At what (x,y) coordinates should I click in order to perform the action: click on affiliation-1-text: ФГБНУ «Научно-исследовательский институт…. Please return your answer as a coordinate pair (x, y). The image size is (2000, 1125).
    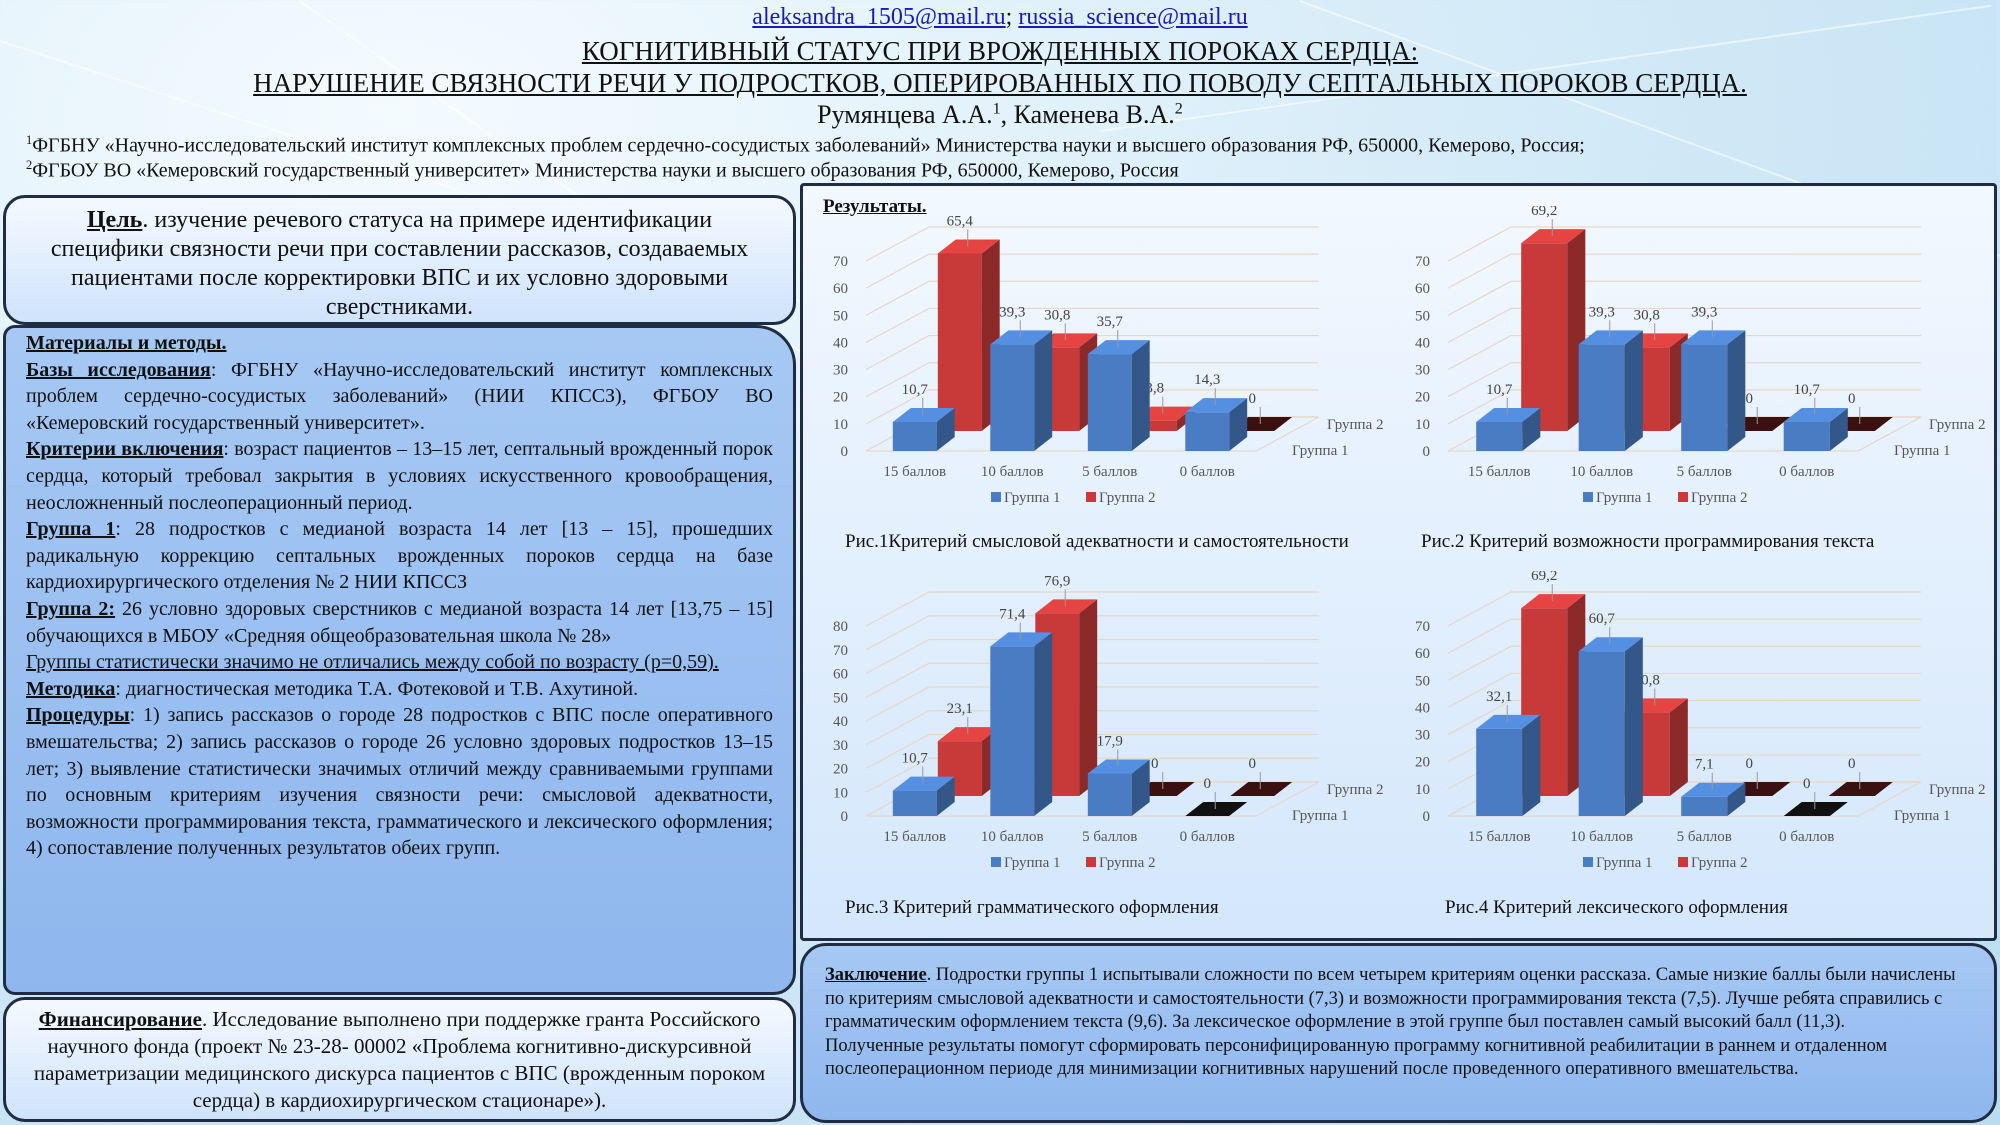
    Looking at the image, I should click on (808, 145).